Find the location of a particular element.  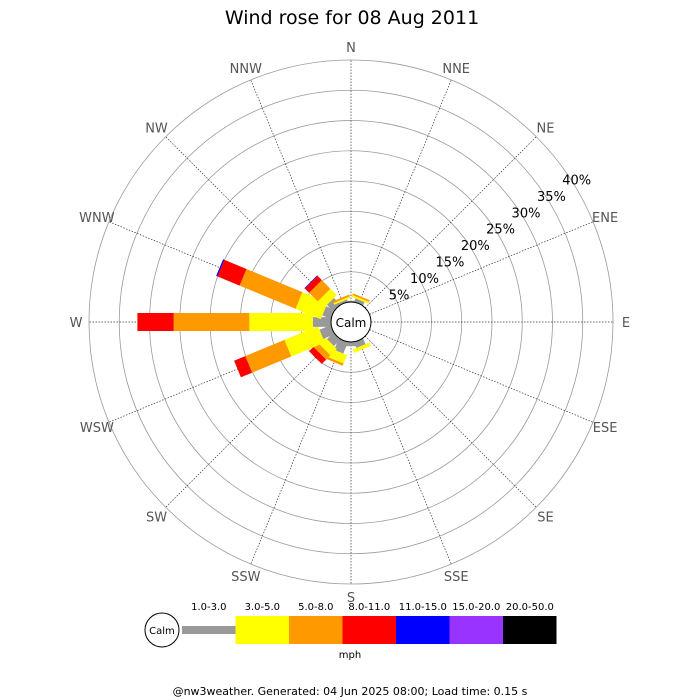

radial-tick-labels: 5%10%15% 20%25% 30%35% 40% is located at coordinates (490, 238).